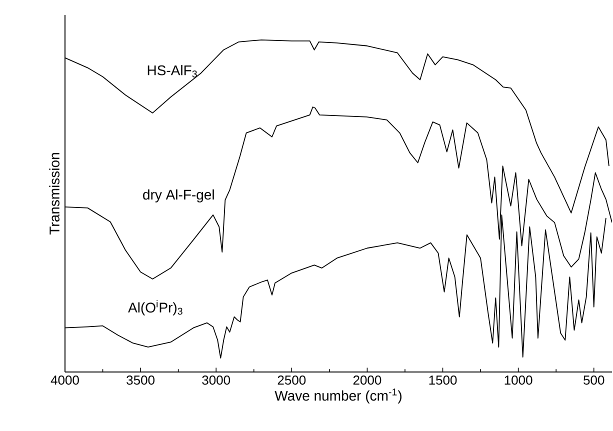  Describe the element at coordinates (54, 194) in the screenshot. I see `y-axis-title: Transmission` at that location.